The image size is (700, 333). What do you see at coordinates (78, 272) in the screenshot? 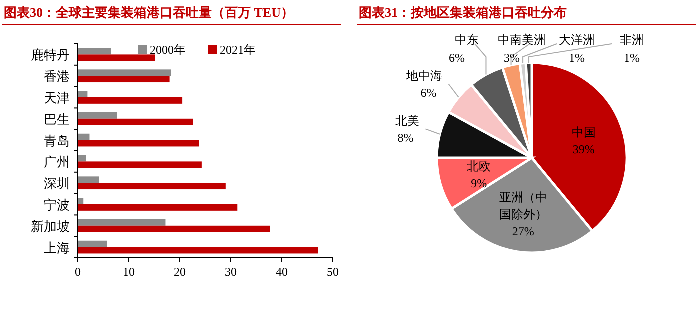
I see `x-tick-label: 0` at bounding box center [78, 272].